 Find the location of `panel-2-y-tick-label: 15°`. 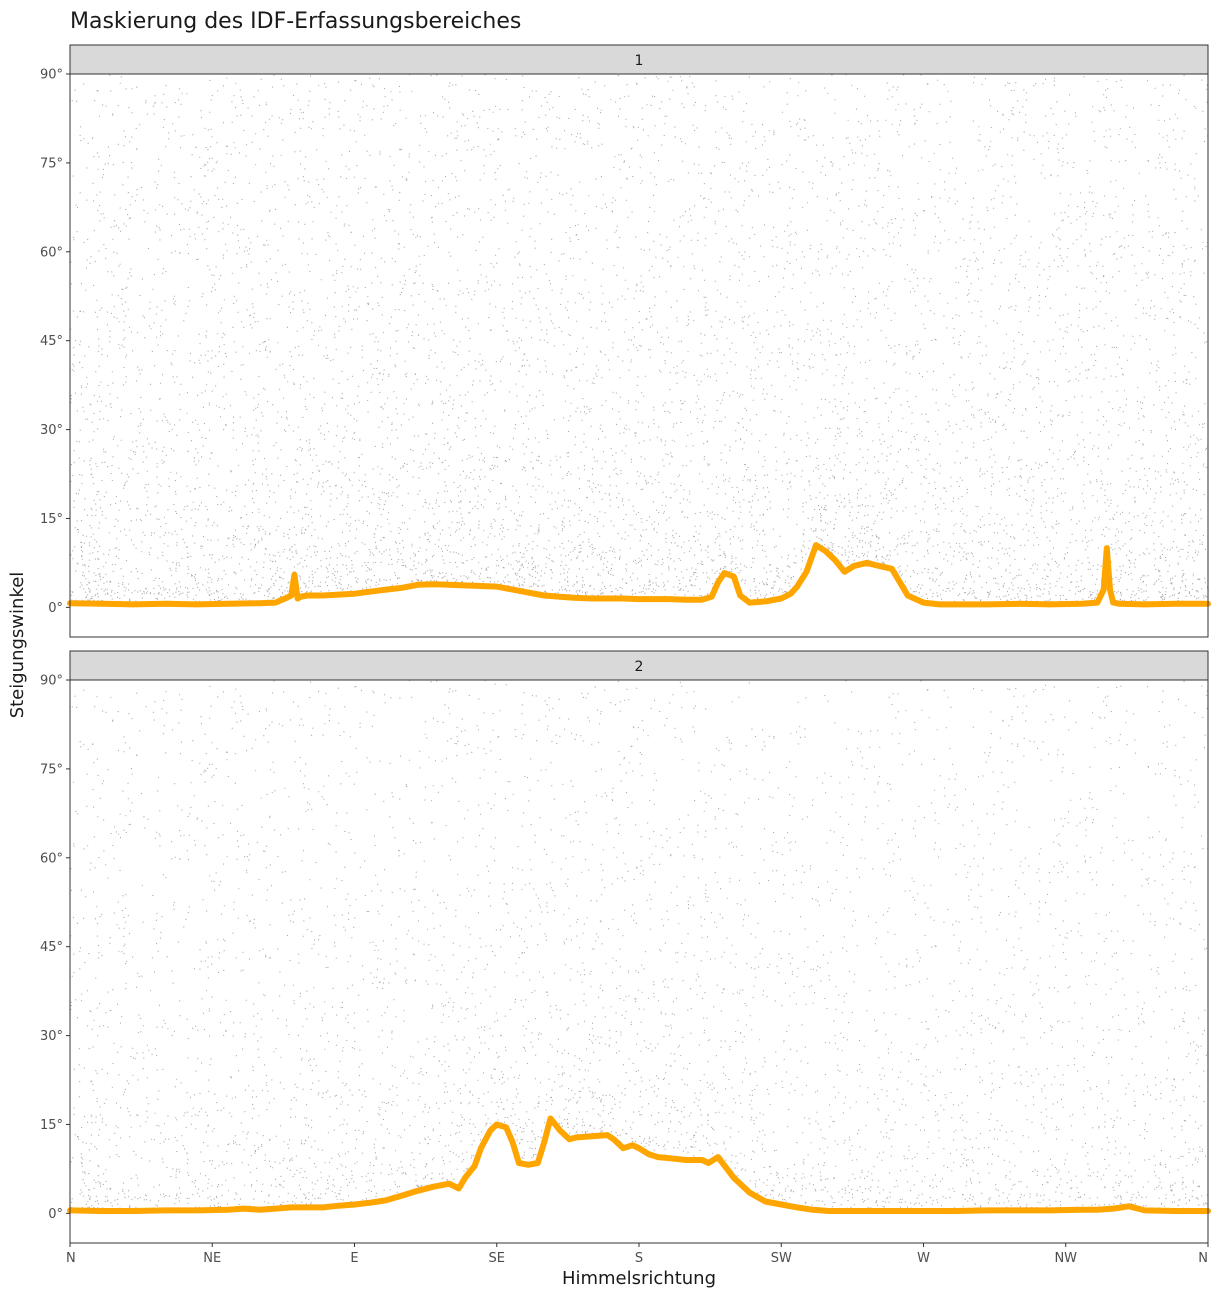

panel-2-y-tick-label: 15° is located at coordinates (51, 1125).